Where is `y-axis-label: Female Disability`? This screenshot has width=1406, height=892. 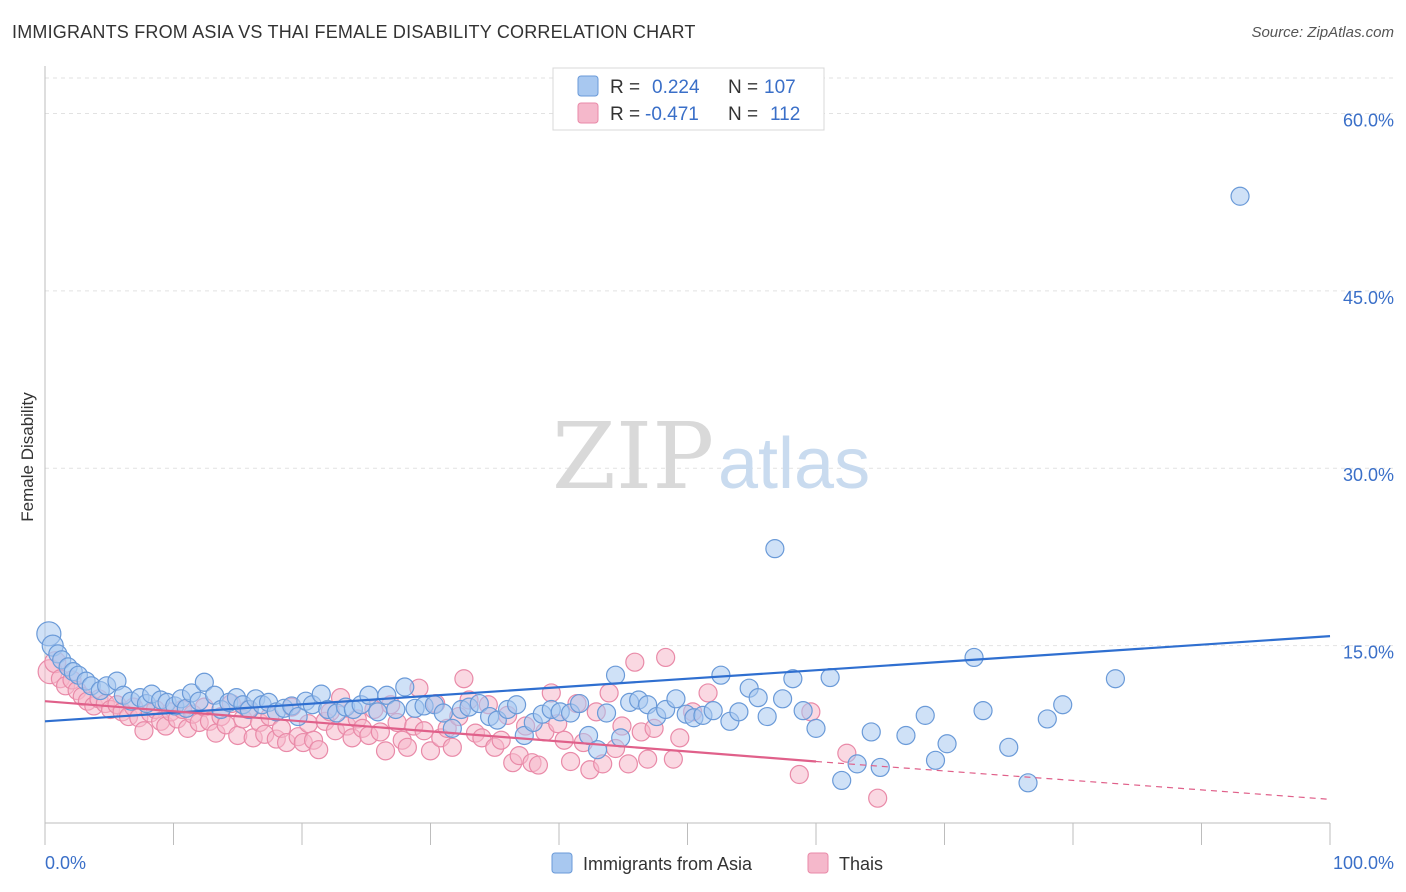
y-axis-label: Female Disability is located at coordinates (27, 457).